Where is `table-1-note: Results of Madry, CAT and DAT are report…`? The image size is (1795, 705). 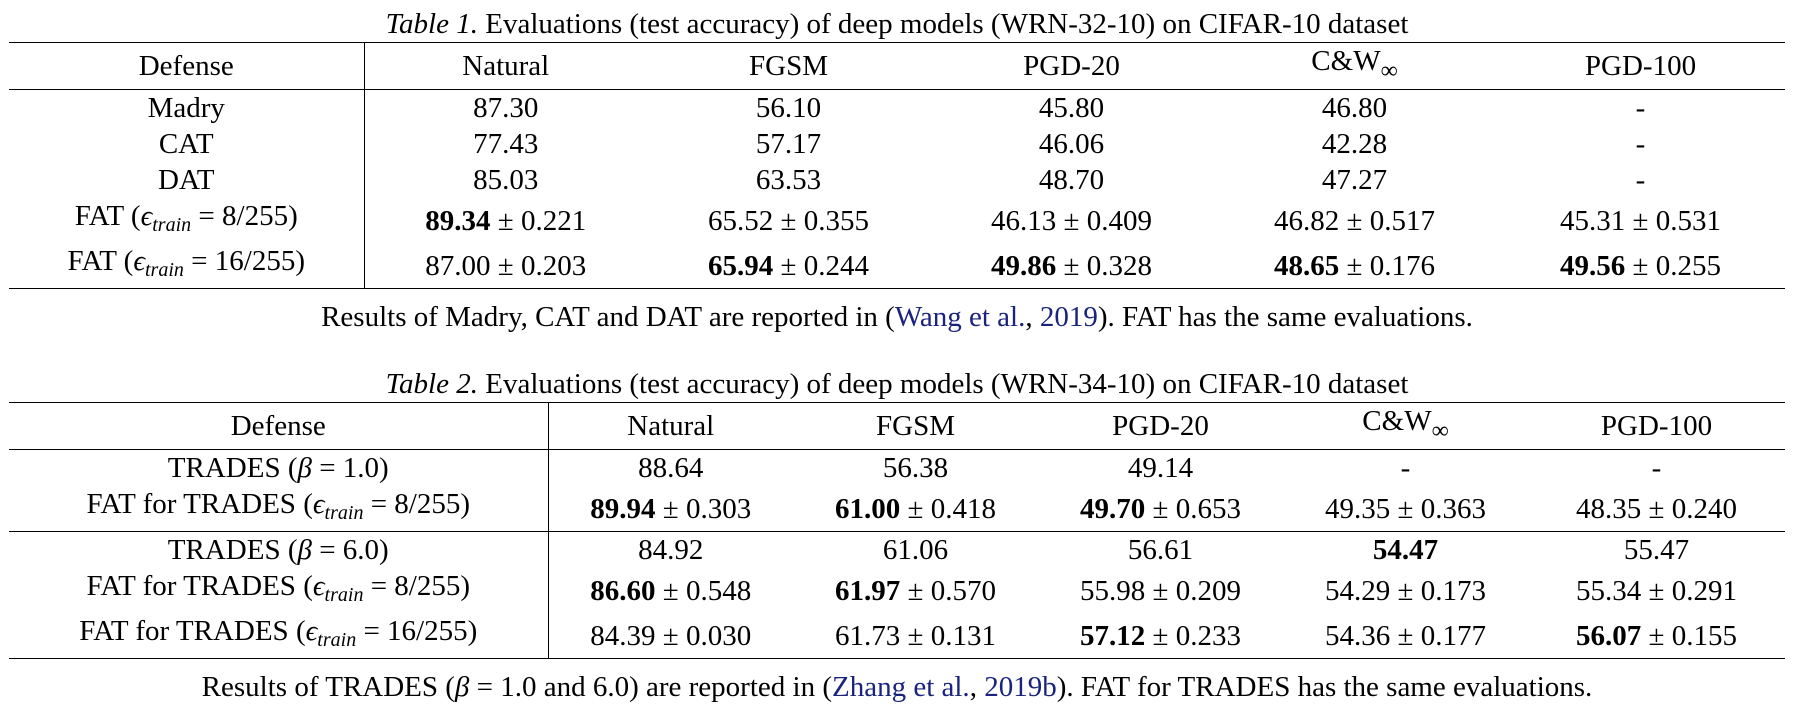
table-1-note: Results of Madry, CAT and DAT are report… is located at coordinates (897, 317).